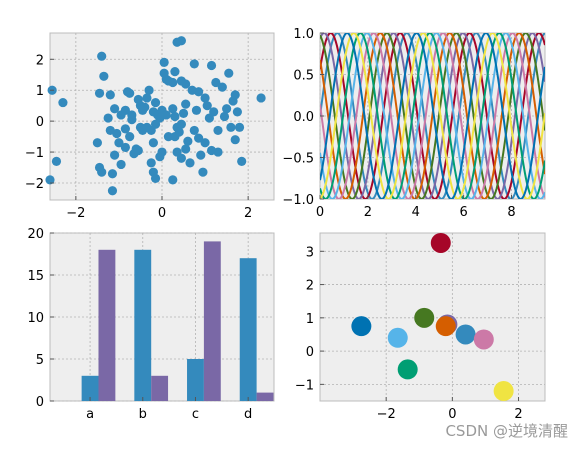 The height and width of the screenshot is (449, 582). Describe the element at coordinates (35, 318) in the screenshot. I see `y-tick-label: 10` at that location.